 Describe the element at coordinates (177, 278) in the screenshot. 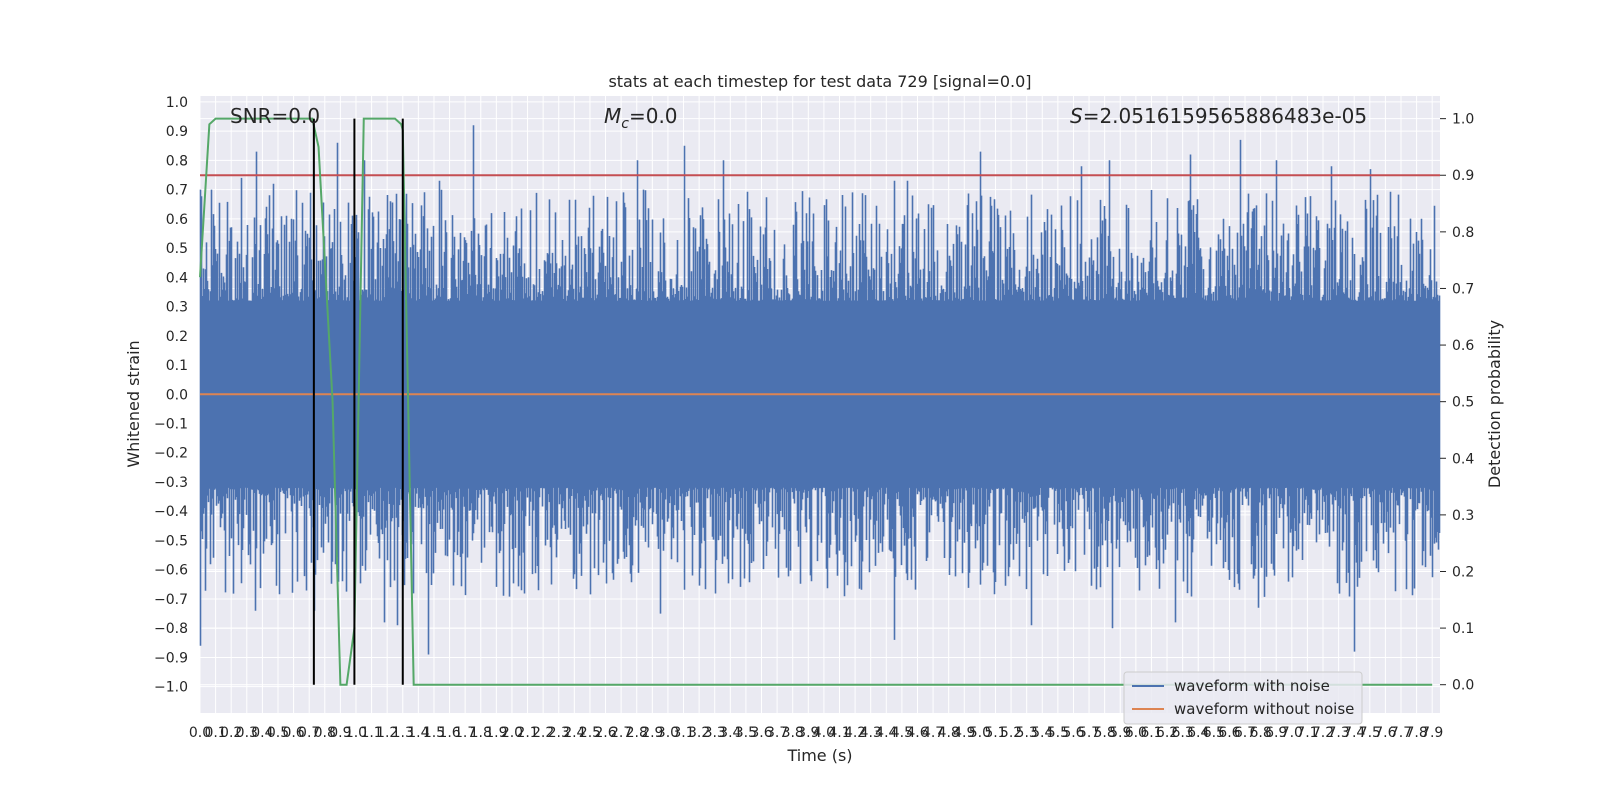

I see `y-tick-label-left: 0.4` at that location.